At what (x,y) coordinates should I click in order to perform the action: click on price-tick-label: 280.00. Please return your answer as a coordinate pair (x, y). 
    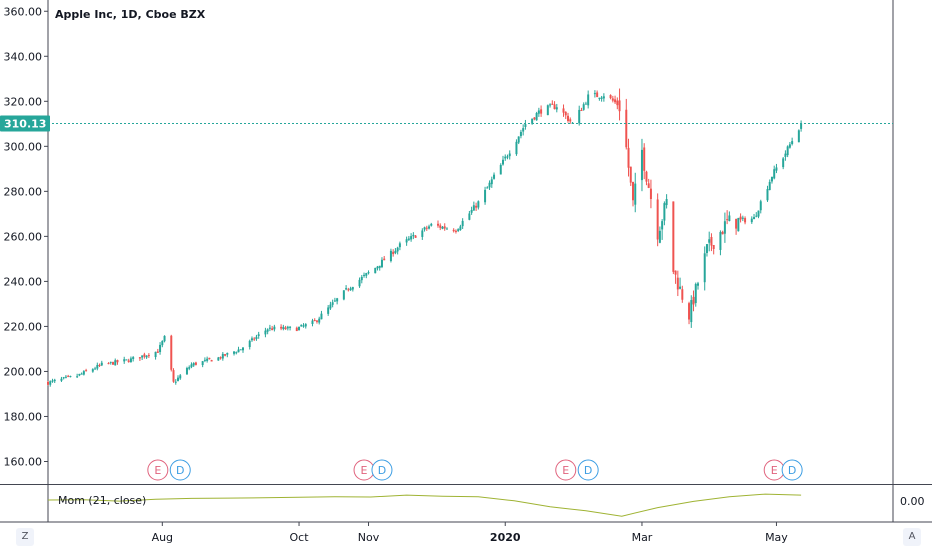
    Looking at the image, I should click on (23, 191).